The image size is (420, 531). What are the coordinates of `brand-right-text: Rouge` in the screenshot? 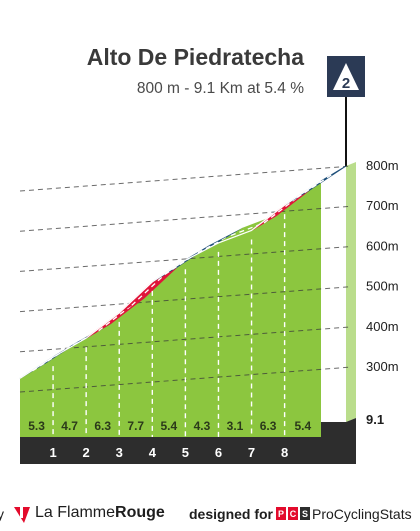 It's located at (140, 512).